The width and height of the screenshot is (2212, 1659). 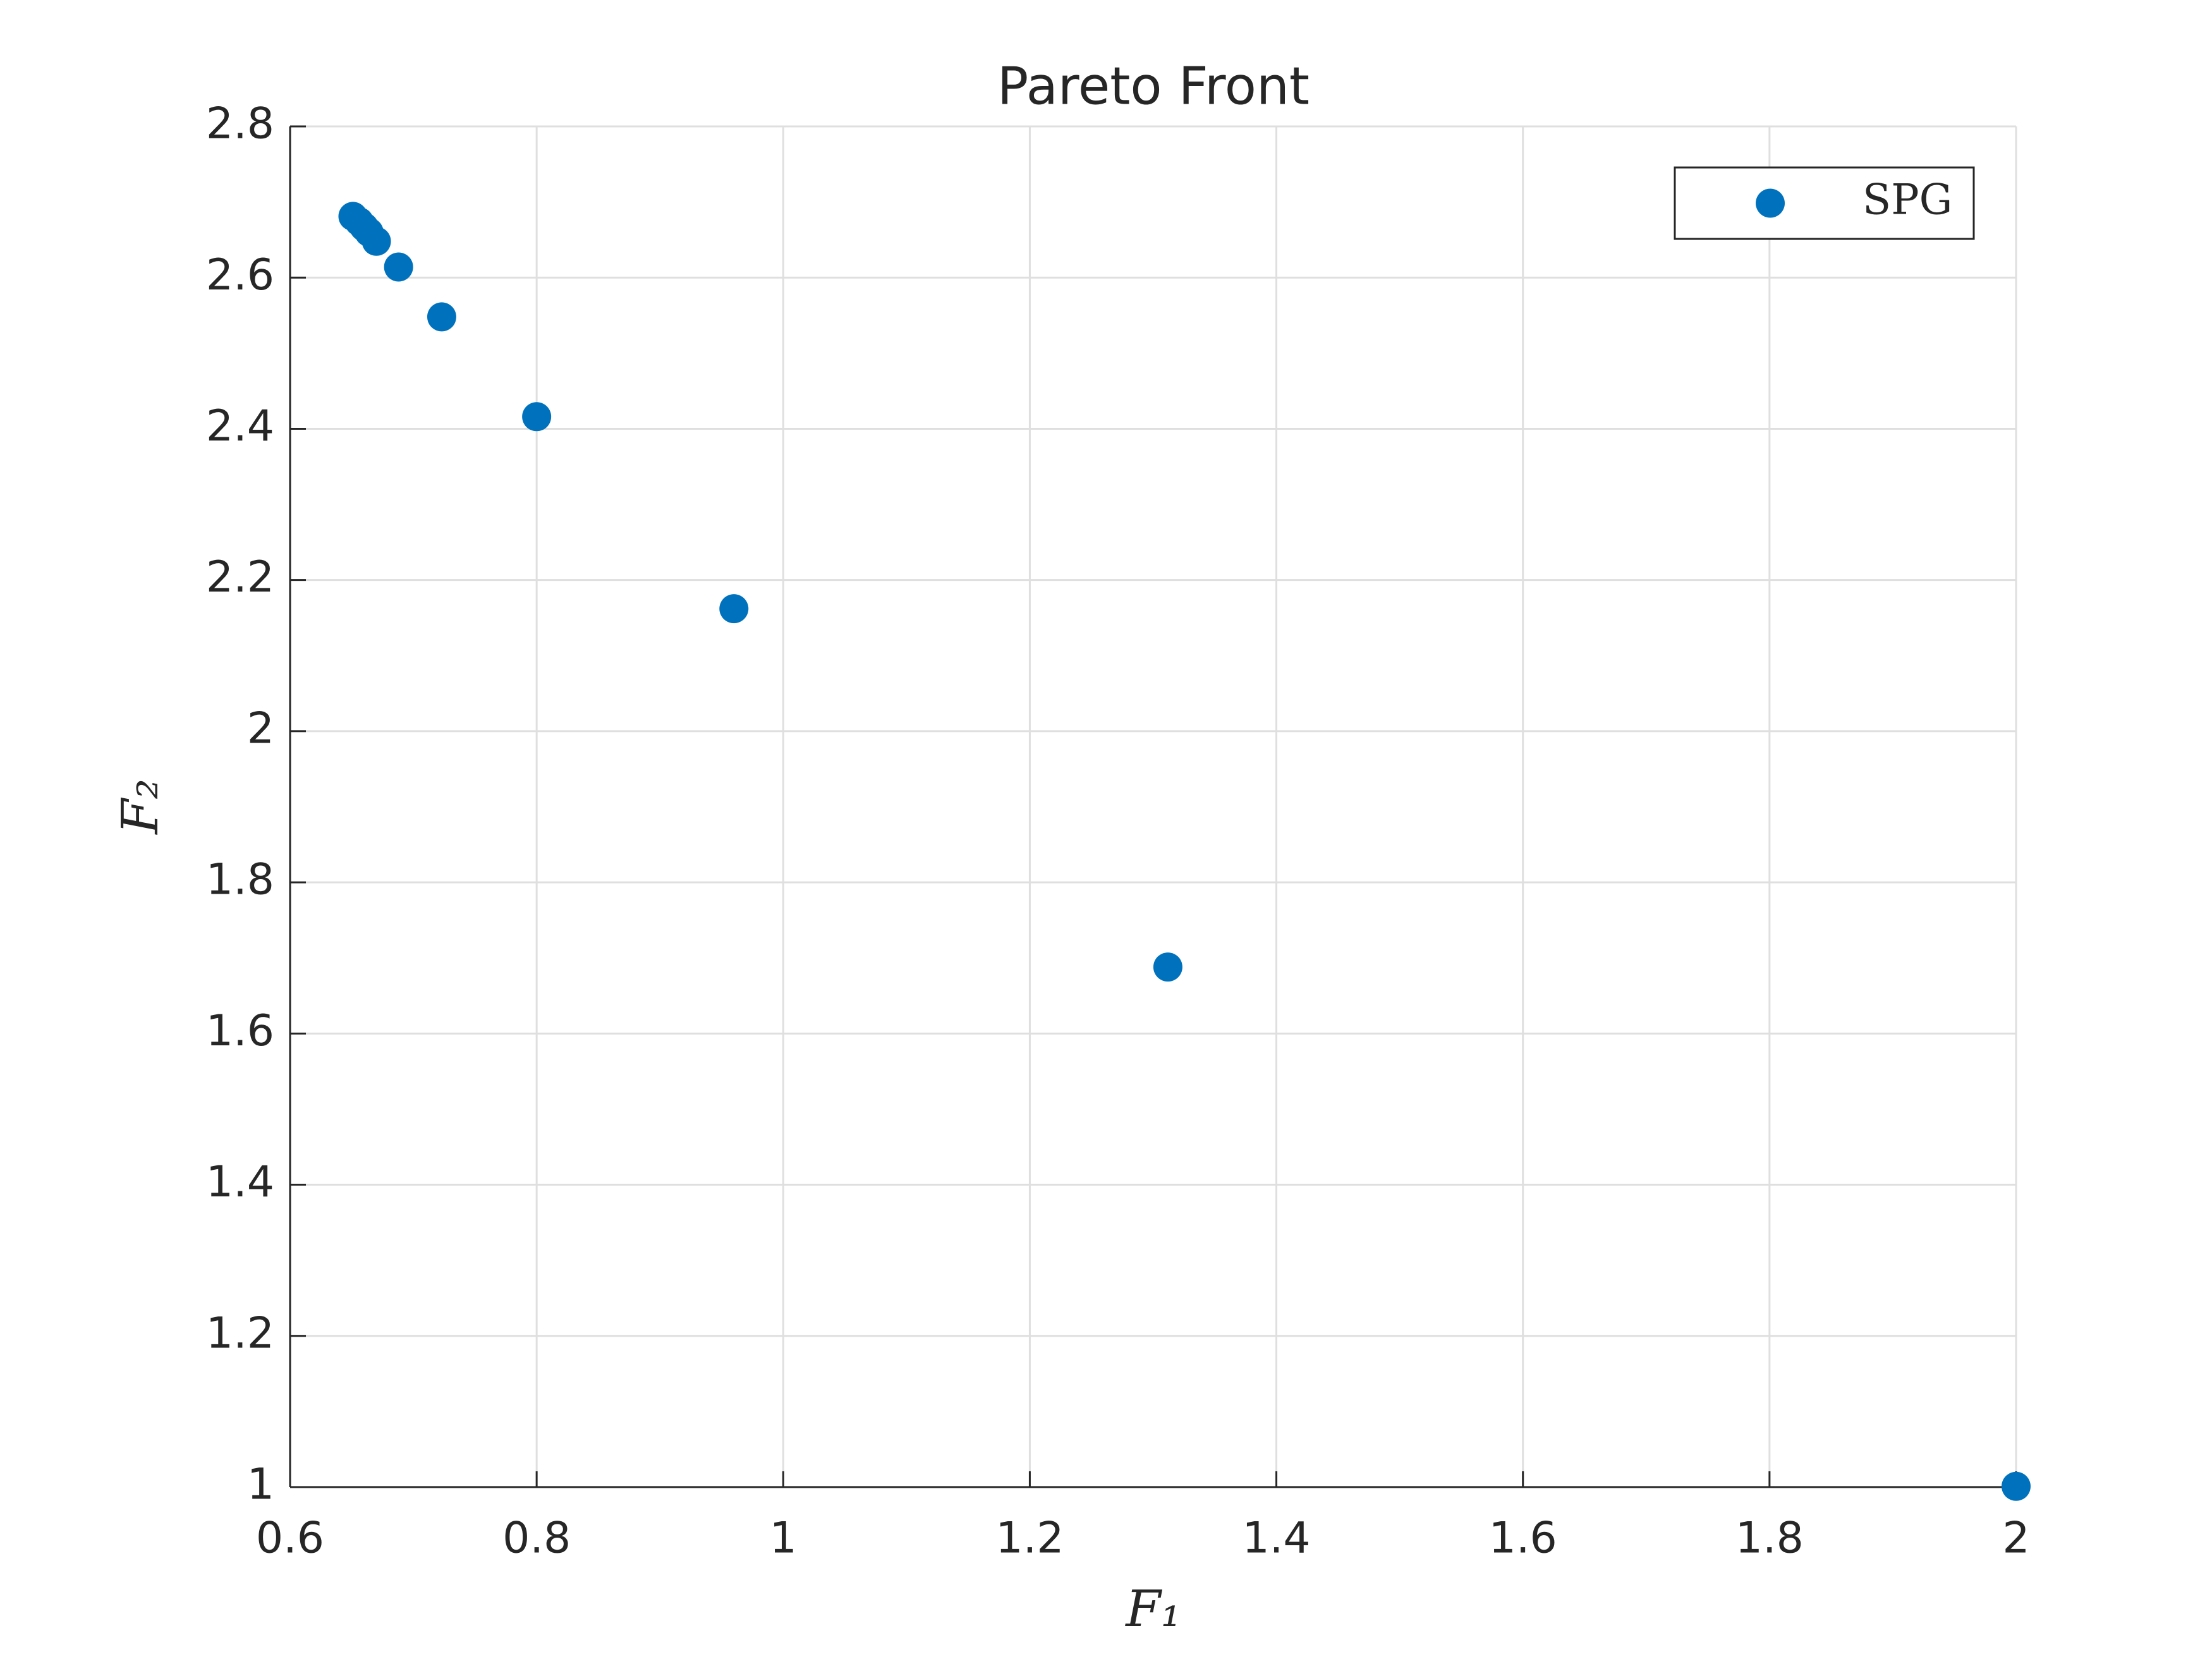 I want to click on x-tick-label: 2, so click(x=2015, y=1539).